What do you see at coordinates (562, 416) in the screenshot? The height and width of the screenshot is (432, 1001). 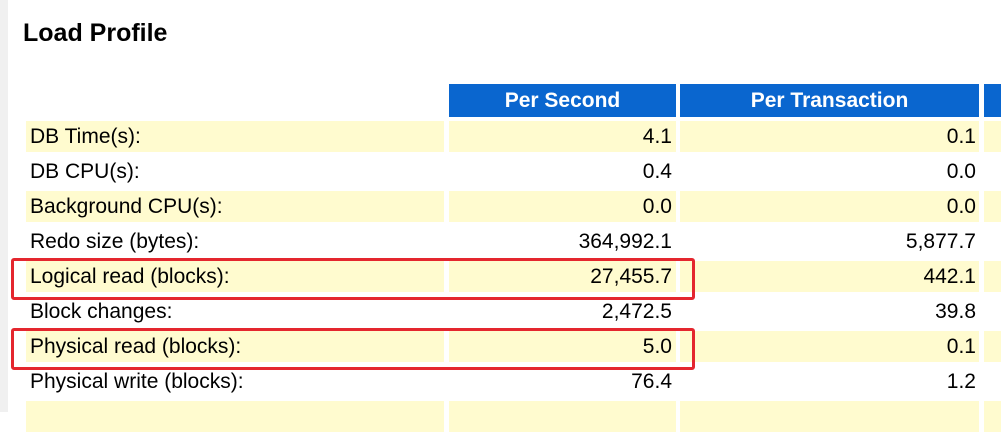 I see `cell-per-second` at bounding box center [562, 416].